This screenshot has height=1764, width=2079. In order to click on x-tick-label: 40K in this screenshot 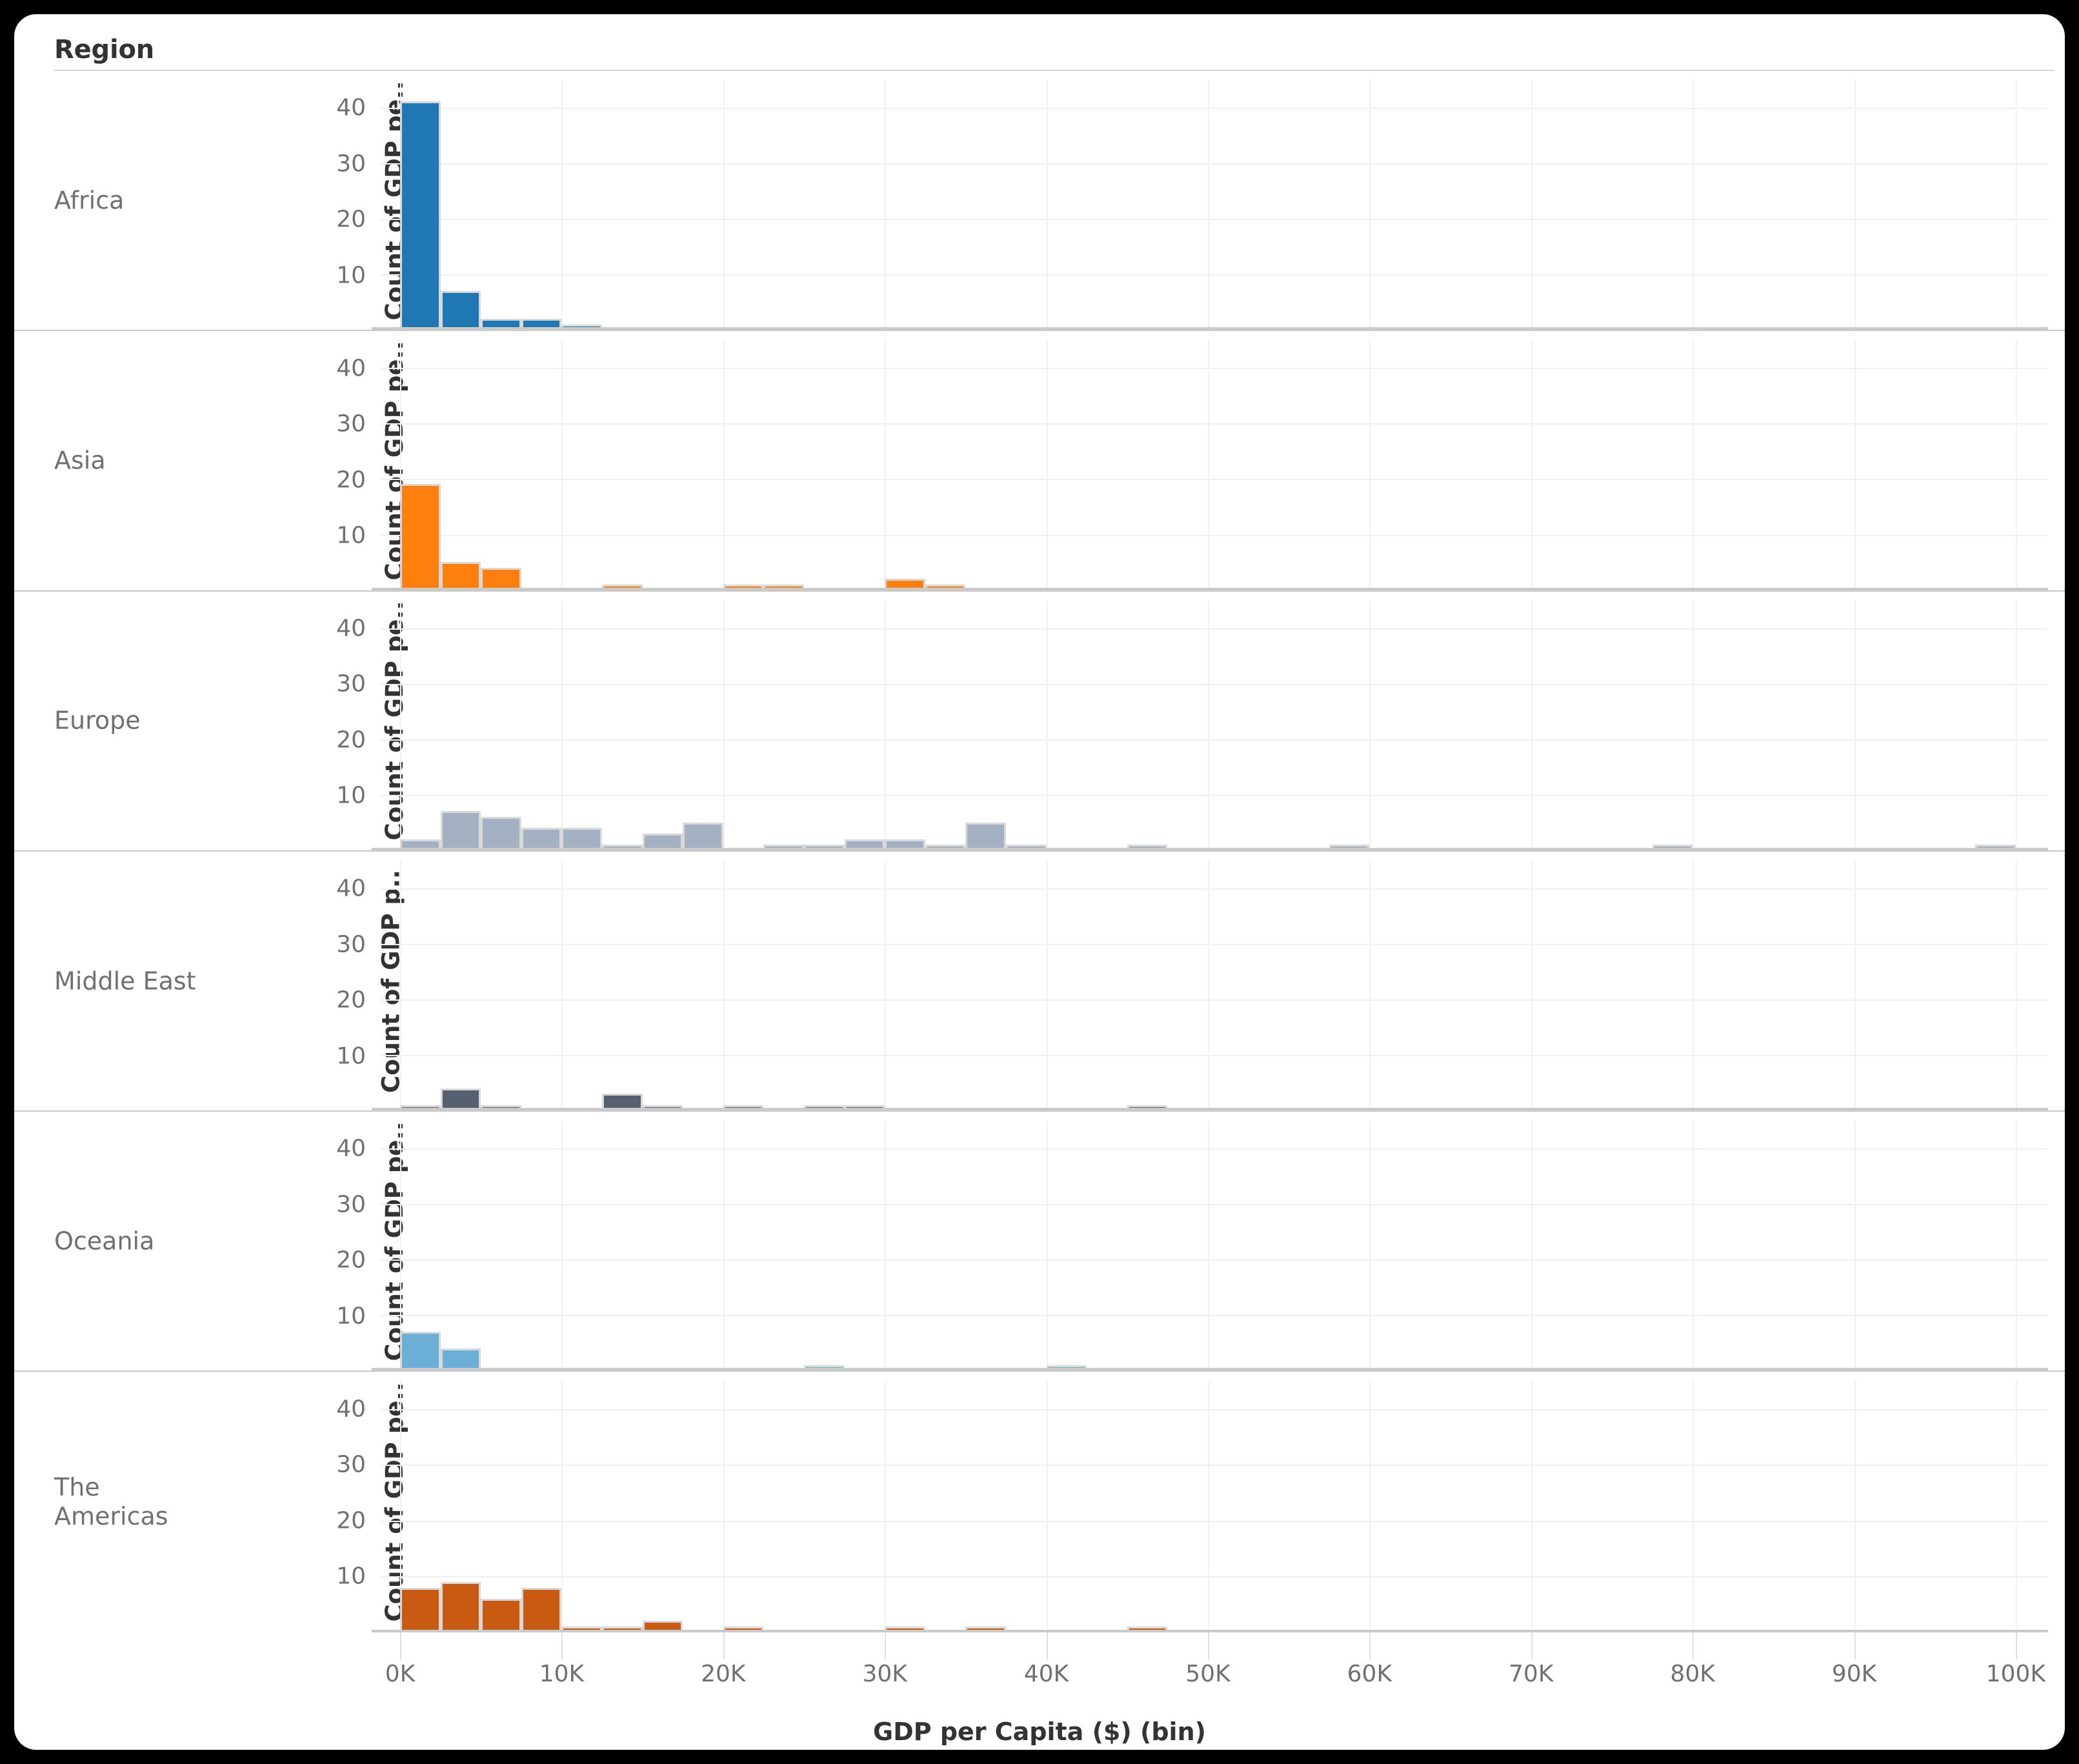, I will do `click(1046, 1674)`.